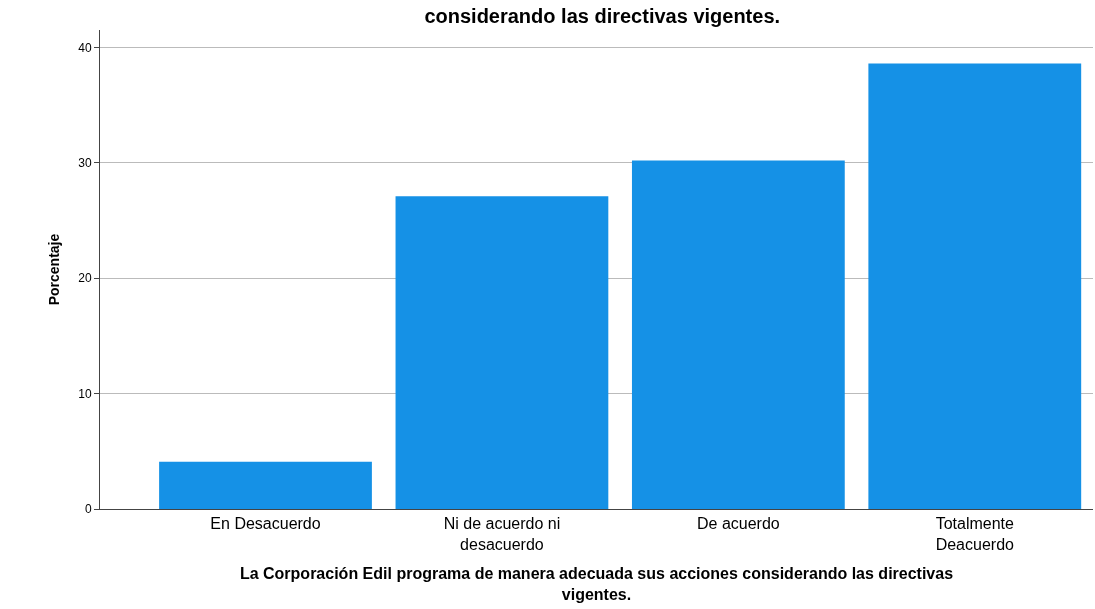  I want to click on y-tick-label: 20, so click(85, 278).